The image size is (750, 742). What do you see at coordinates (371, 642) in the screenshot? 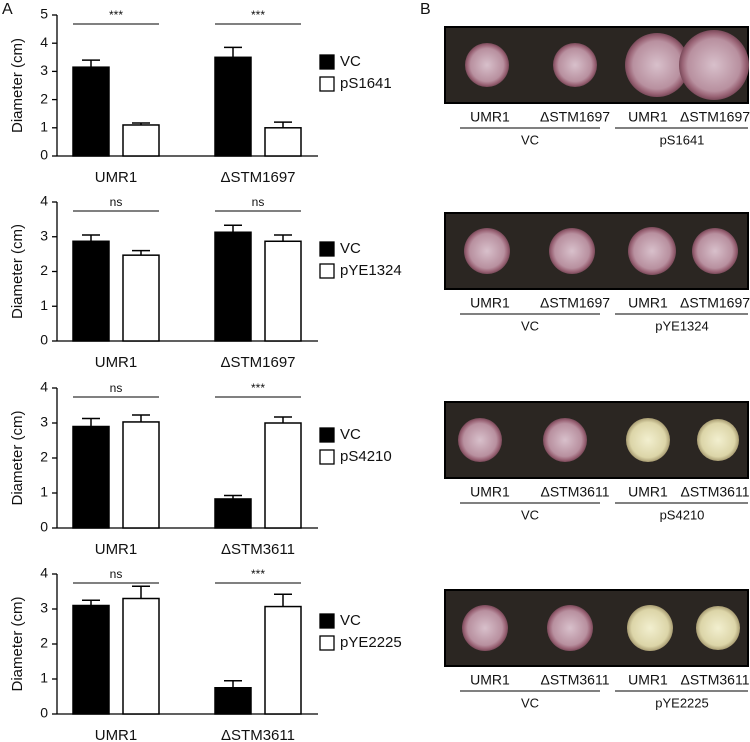
I see `legend-label: pYE2225` at bounding box center [371, 642].